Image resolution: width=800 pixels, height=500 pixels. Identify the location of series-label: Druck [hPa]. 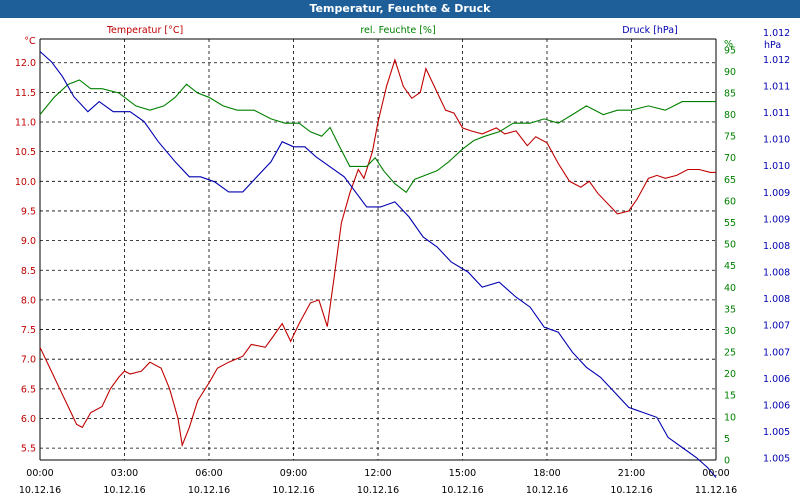
(650, 30).